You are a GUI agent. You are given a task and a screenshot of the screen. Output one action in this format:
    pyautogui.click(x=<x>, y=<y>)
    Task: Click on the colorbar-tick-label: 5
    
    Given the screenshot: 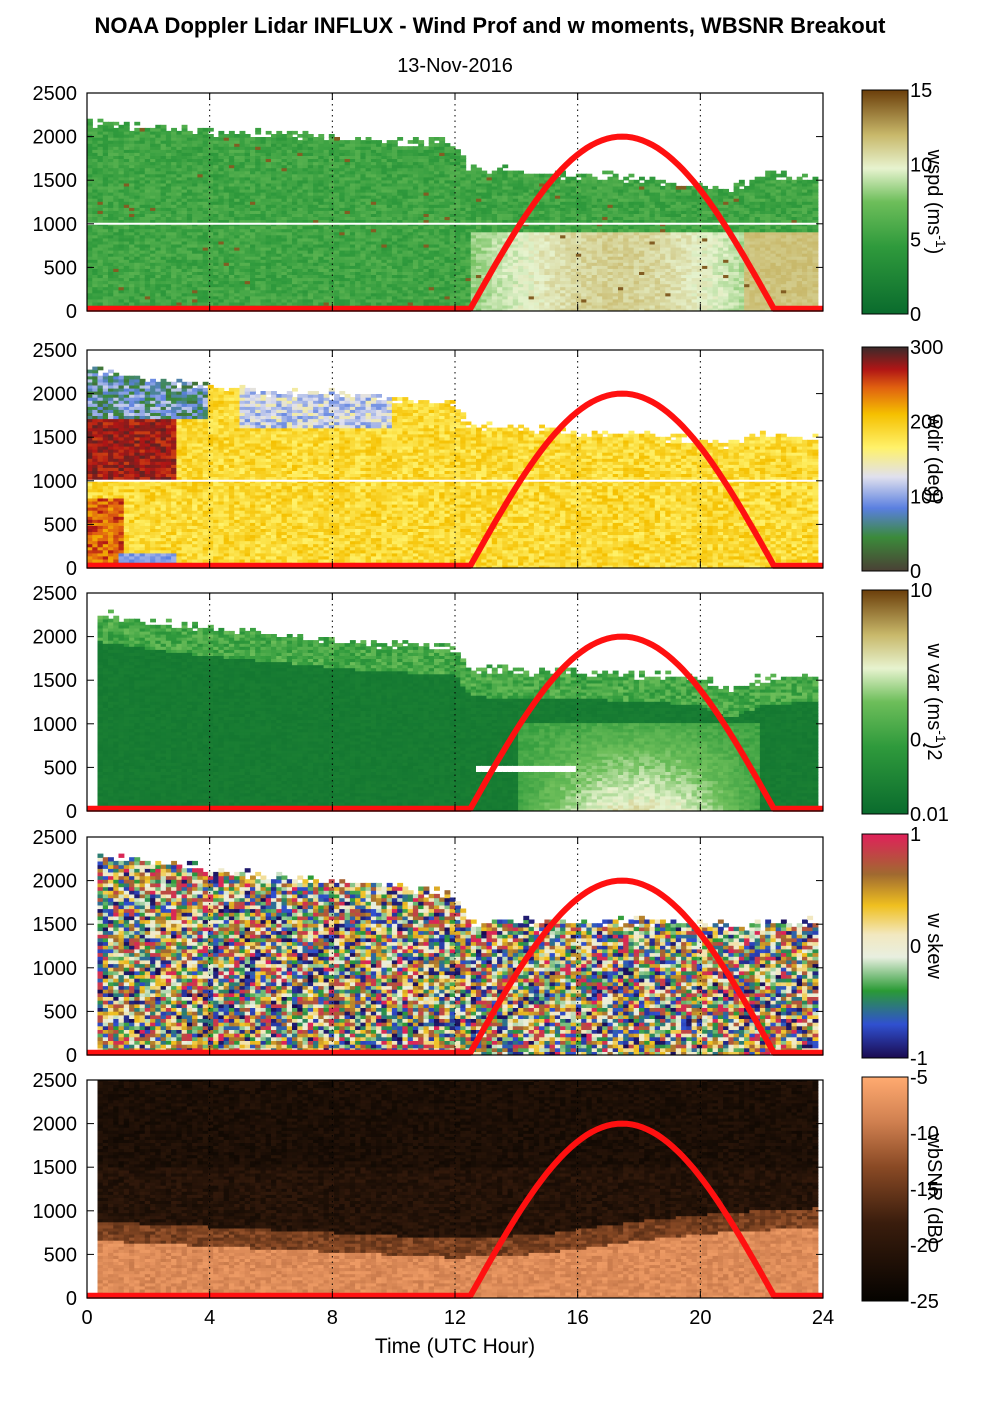 What is the action you would take?
    pyautogui.click(x=915, y=240)
    